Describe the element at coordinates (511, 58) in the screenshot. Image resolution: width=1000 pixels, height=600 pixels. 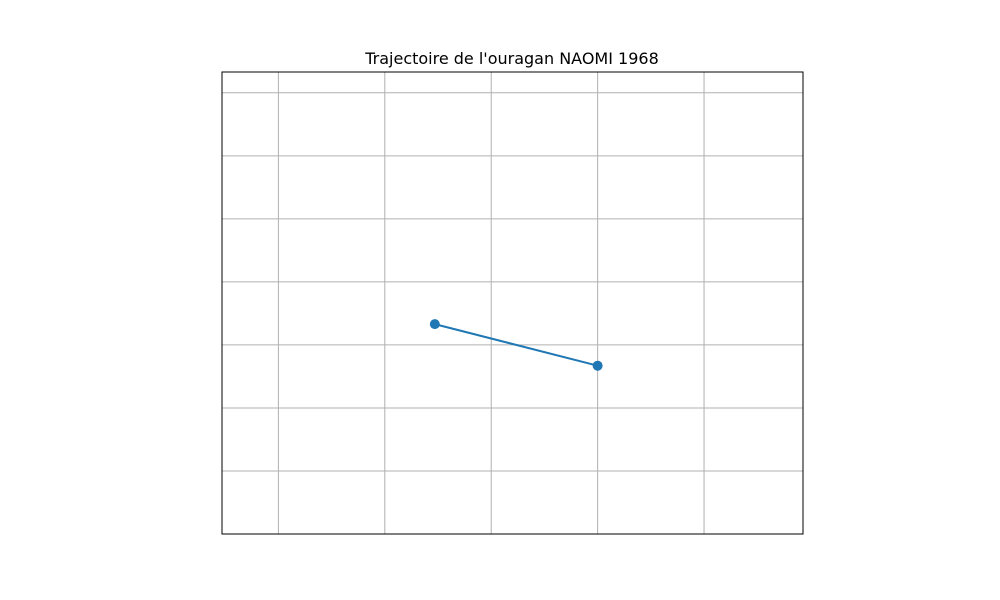
I see `chart-title: Trajectoire de l'ouragan NAOMI 1968` at that location.